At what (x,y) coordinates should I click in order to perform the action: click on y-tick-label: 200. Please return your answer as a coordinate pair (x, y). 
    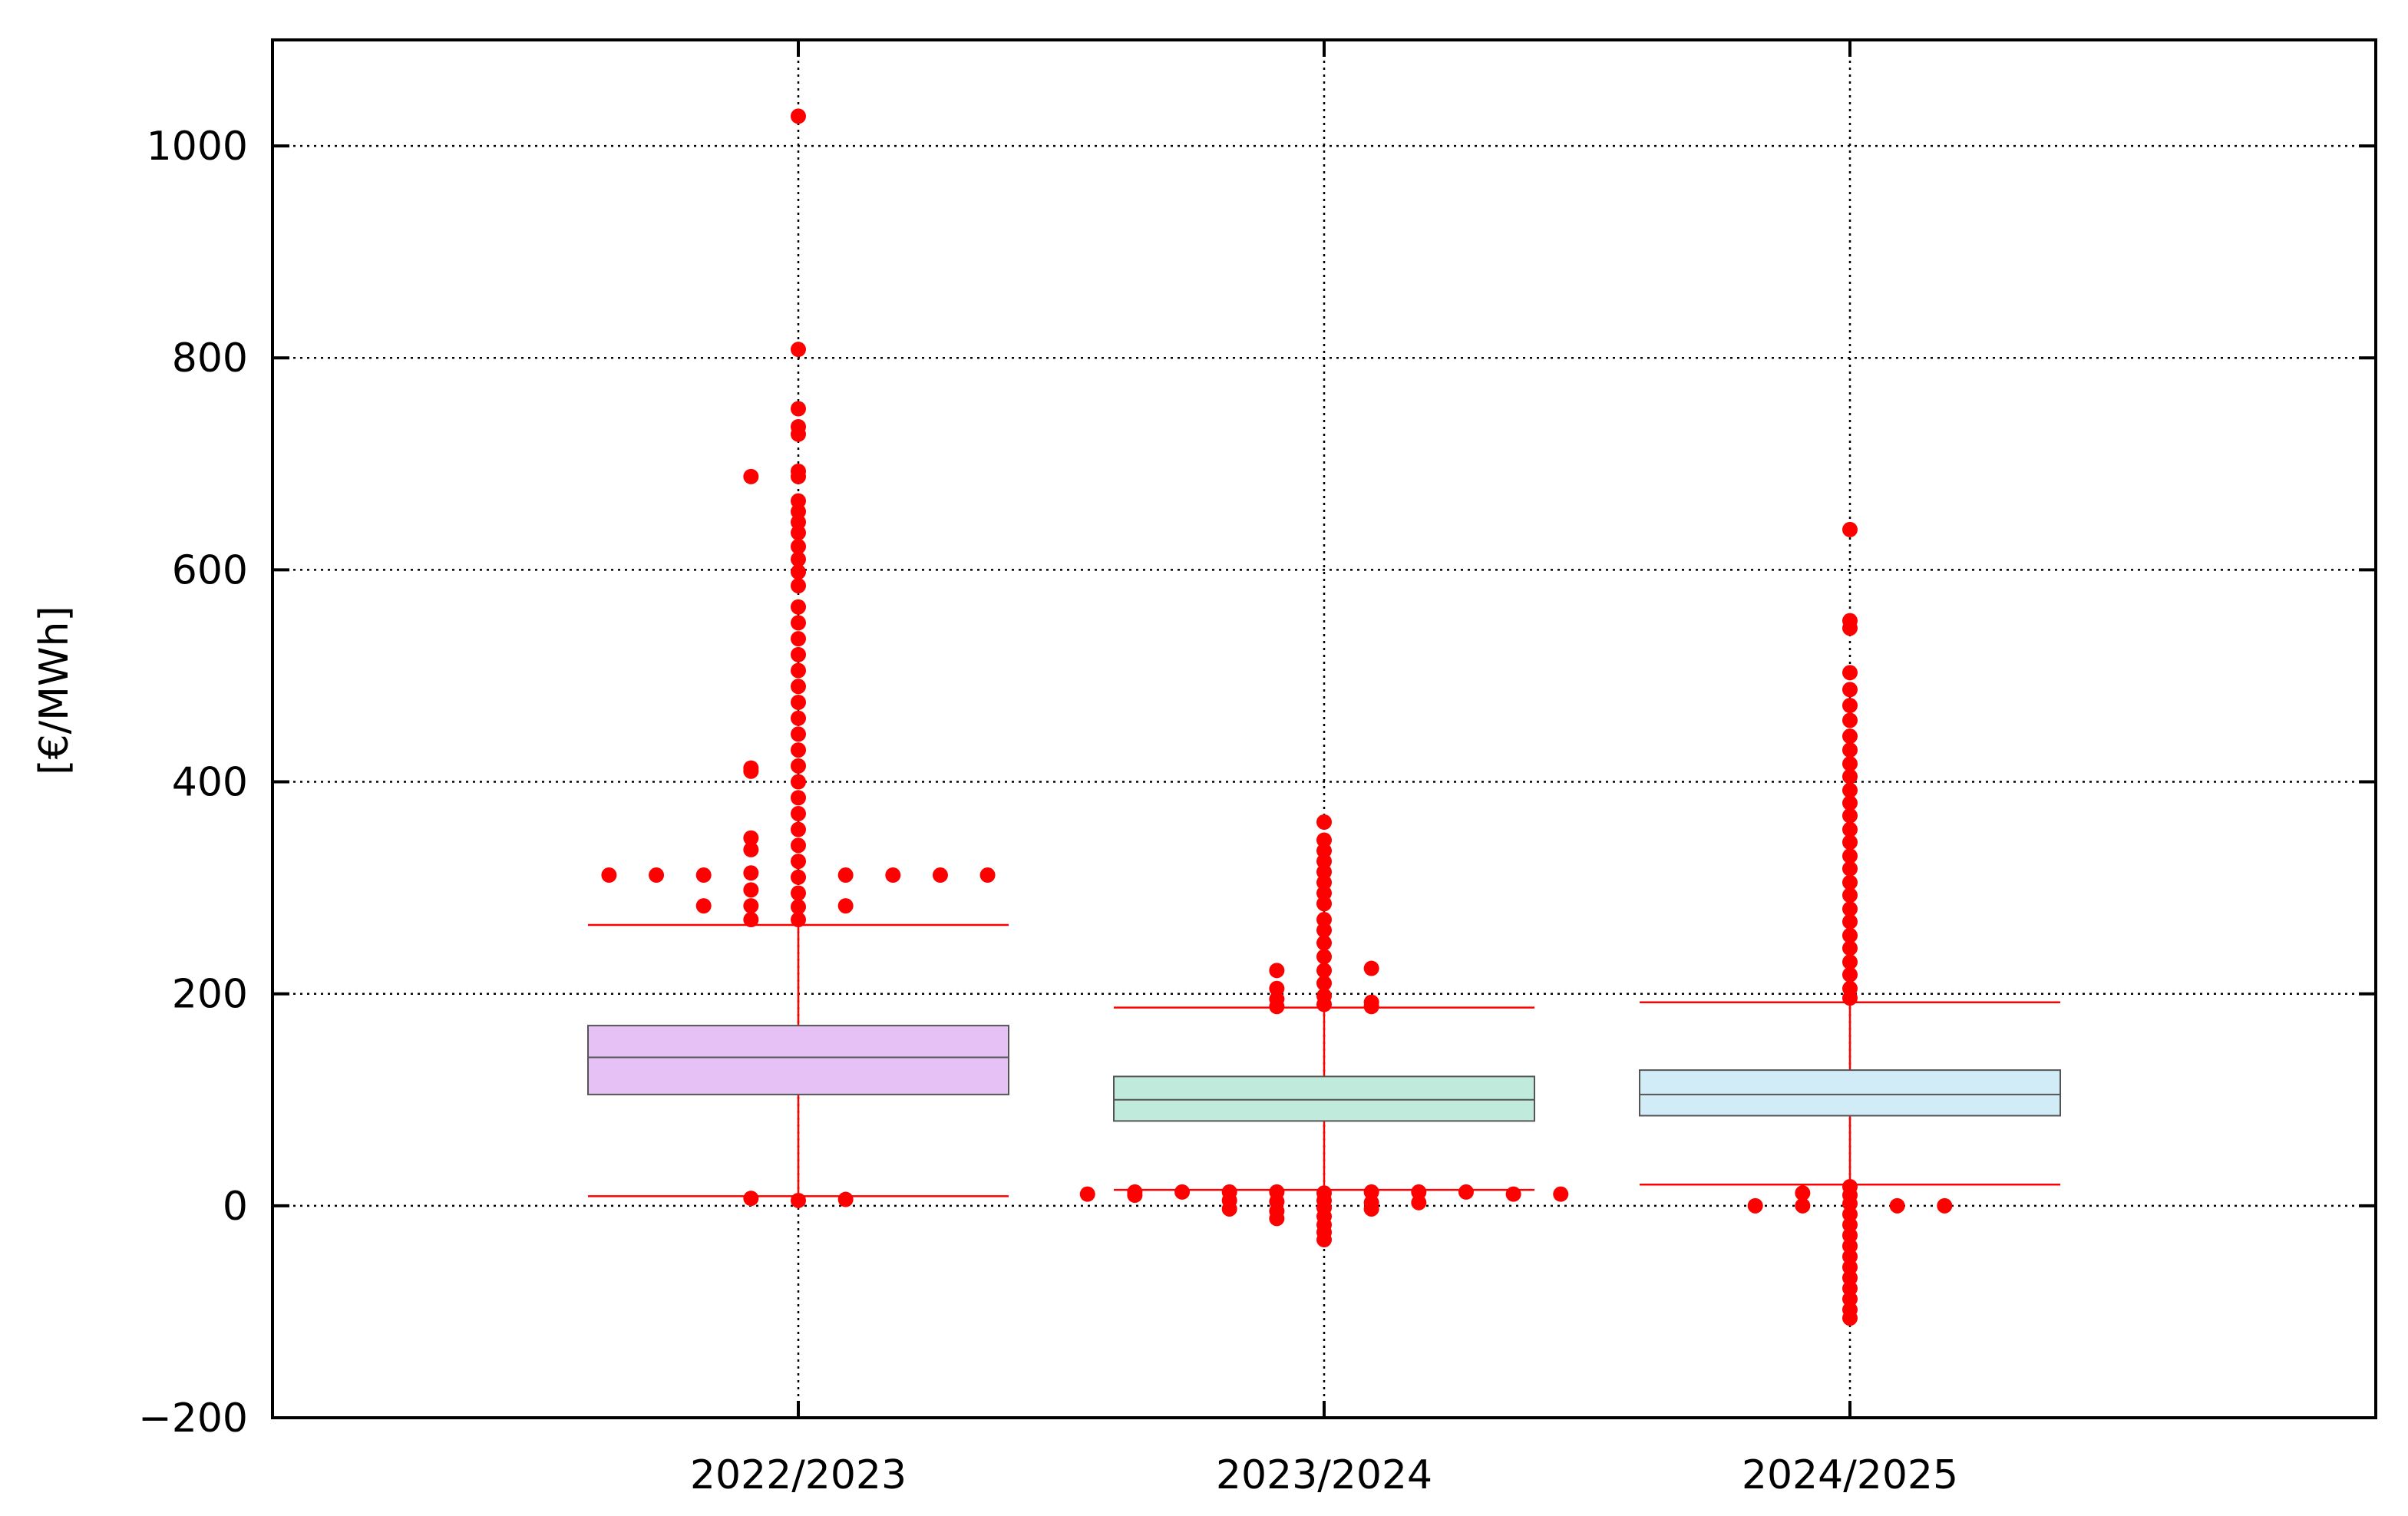
    Looking at the image, I should click on (210, 995).